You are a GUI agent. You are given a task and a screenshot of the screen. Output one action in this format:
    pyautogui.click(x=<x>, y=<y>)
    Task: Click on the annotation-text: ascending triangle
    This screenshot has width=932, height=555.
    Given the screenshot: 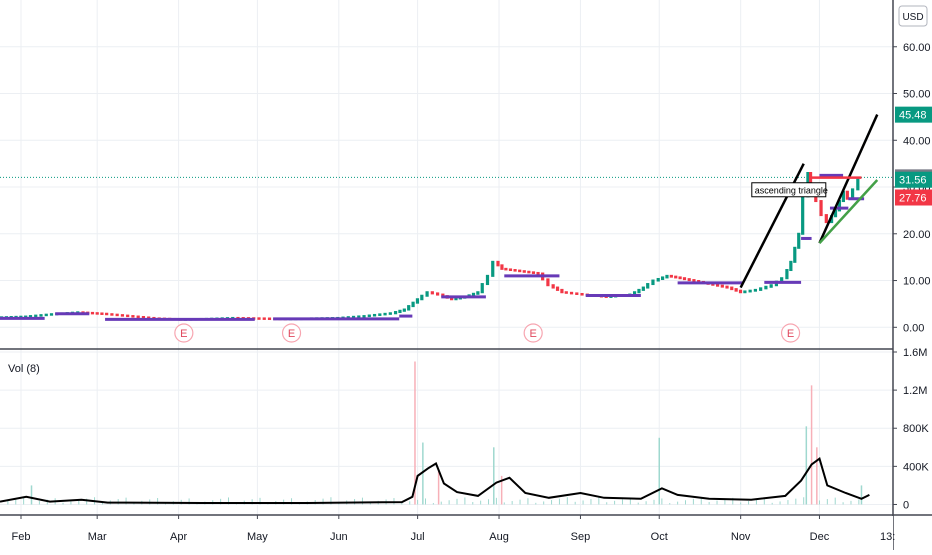 What is the action you would take?
    pyautogui.click(x=791, y=190)
    